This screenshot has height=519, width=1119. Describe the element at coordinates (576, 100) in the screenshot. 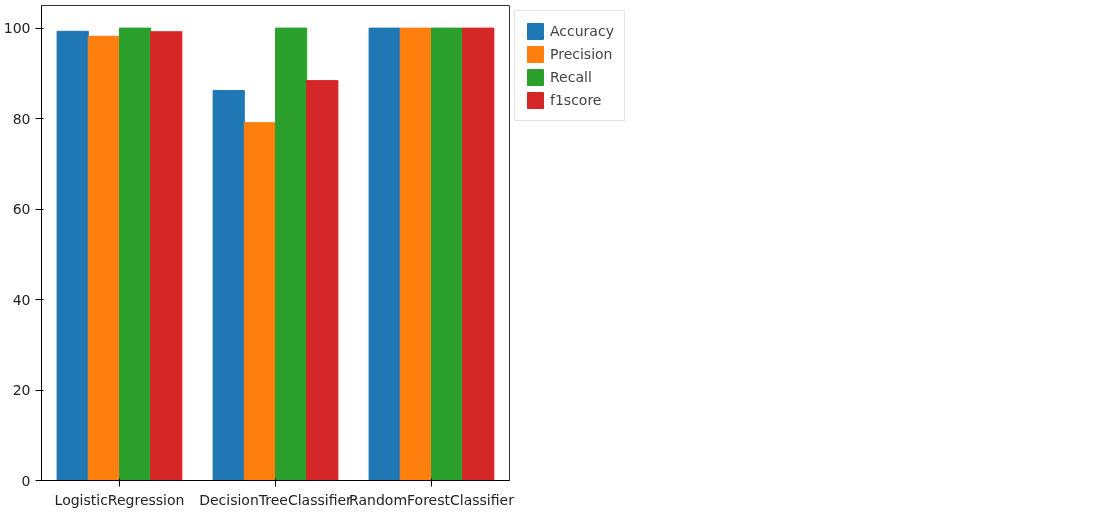

I see `legend-label: f1score` at that location.